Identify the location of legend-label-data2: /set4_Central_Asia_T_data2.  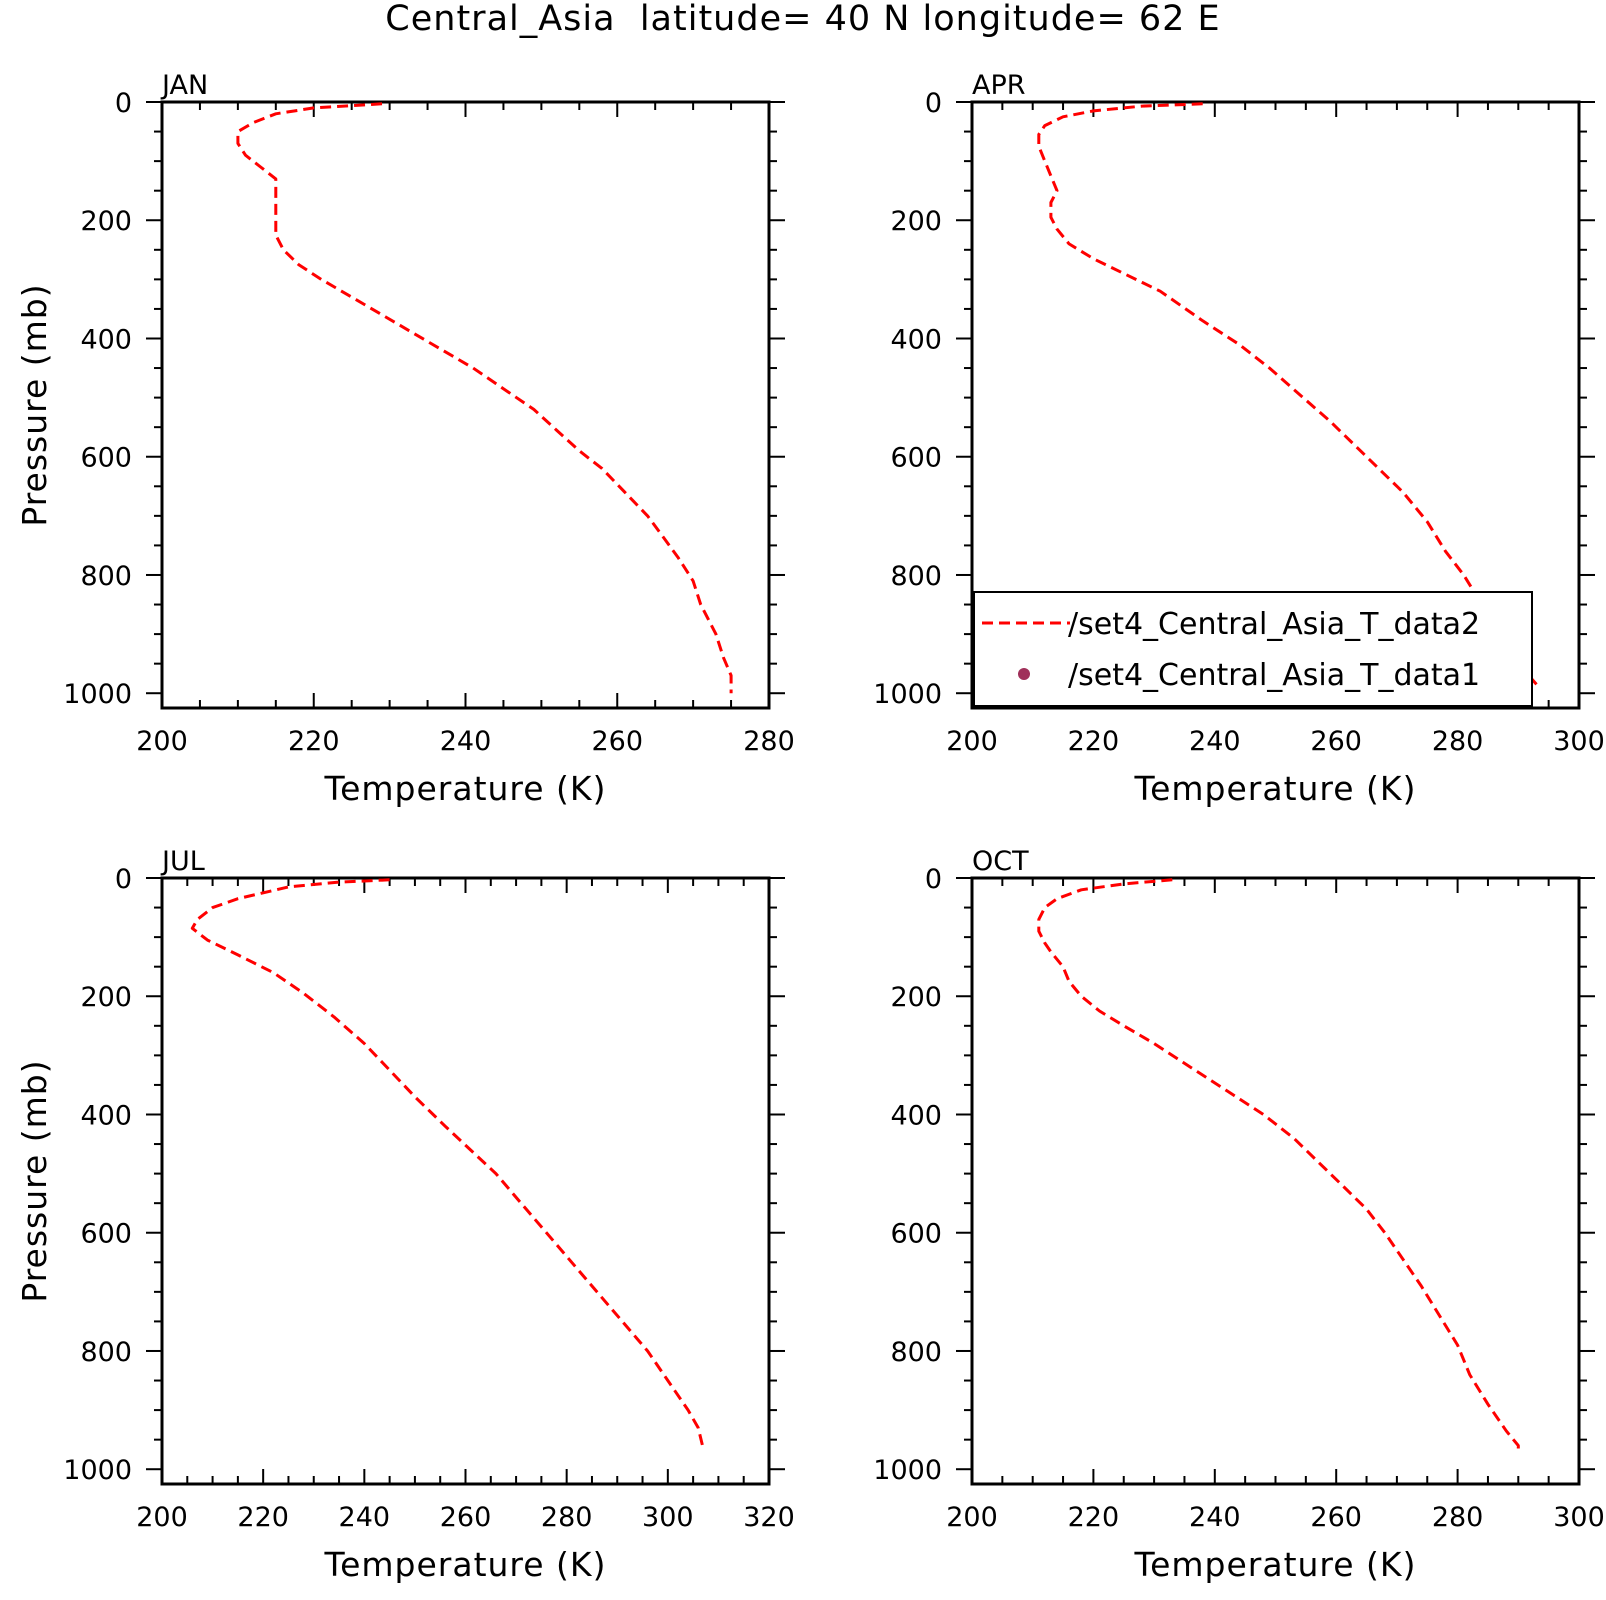
(1274, 624).